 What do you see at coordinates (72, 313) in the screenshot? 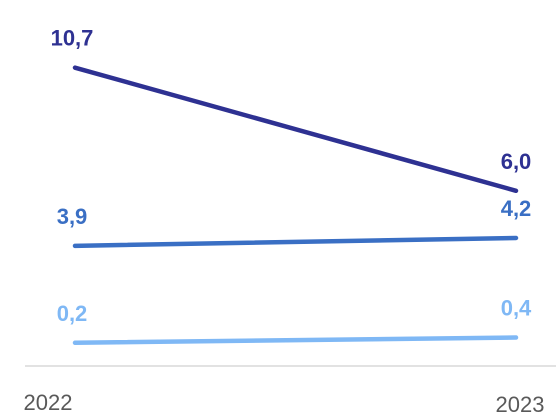
I see `data-label-series-3-2022: 0,2` at bounding box center [72, 313].